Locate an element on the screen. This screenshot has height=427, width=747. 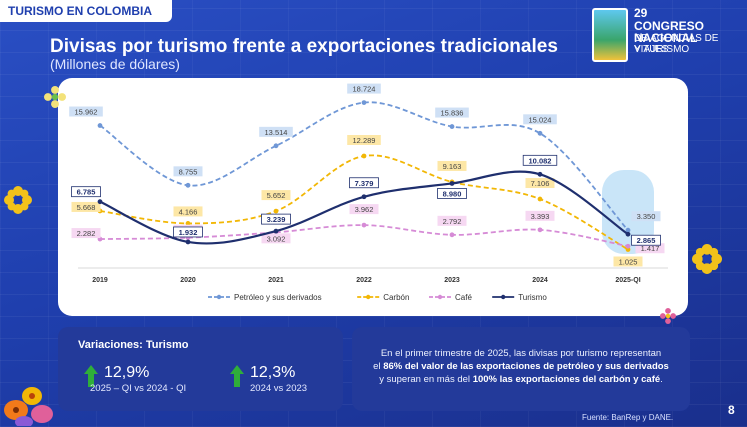
data-label: 8.980 is located at coordinates (452, 193).